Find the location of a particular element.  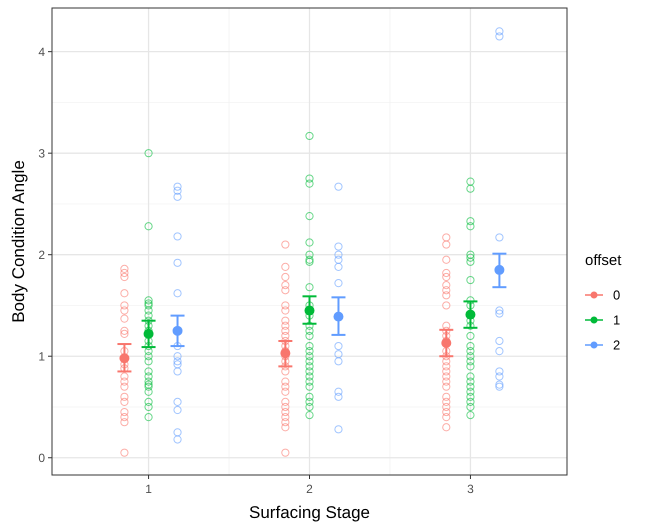

y-tick-label: 1 is located at coordinates (42, 356).